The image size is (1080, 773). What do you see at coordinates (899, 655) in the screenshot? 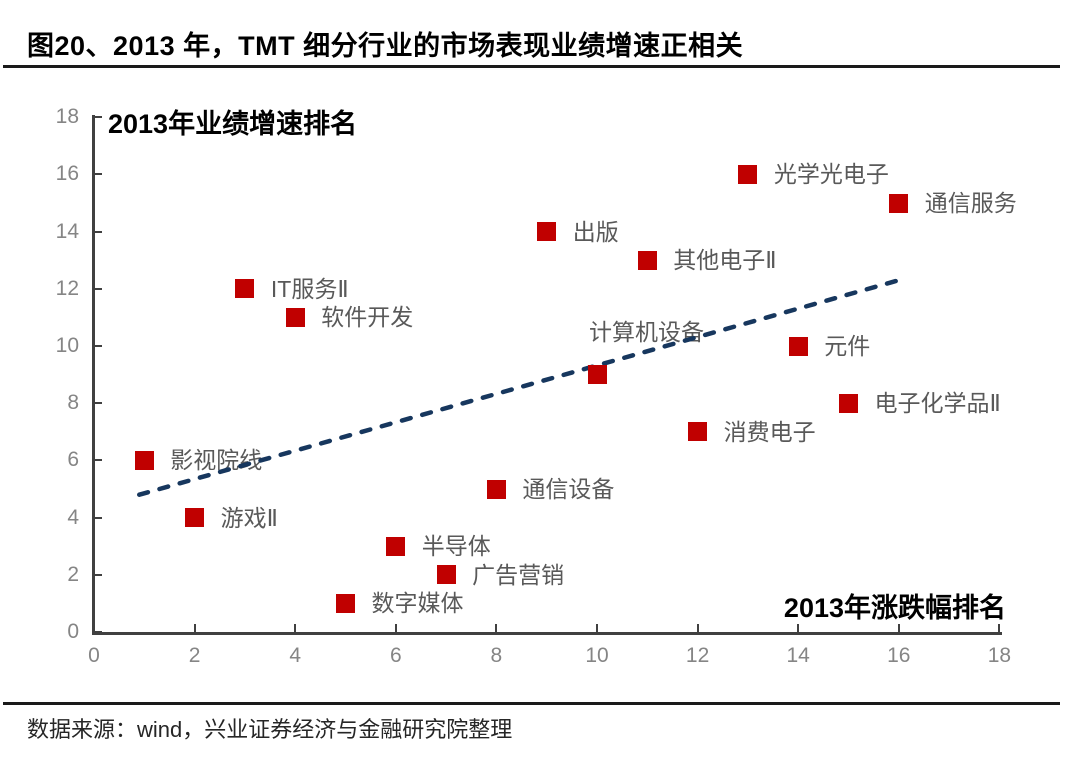
I see `x-tick-label: 16` at bounding box center [899, 655].